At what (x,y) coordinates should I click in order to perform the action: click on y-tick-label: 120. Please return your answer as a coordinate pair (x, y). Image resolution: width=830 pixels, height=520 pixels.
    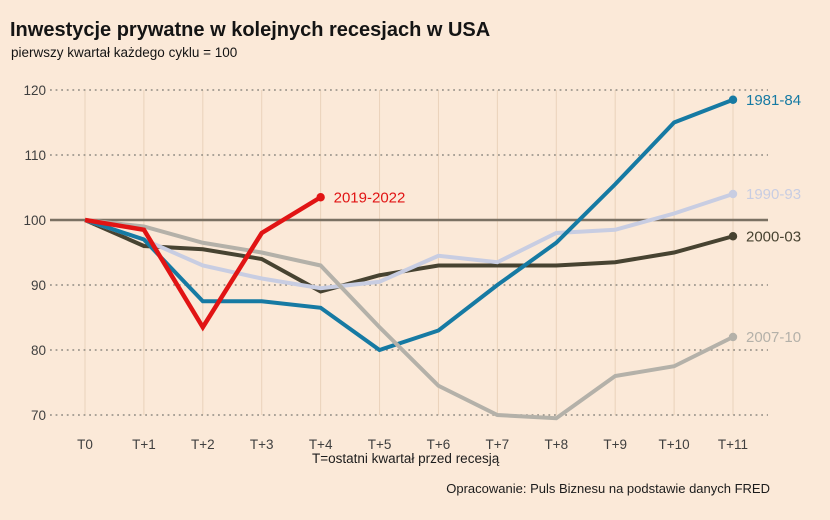
    Looking at the image, I should click on (34, 90).